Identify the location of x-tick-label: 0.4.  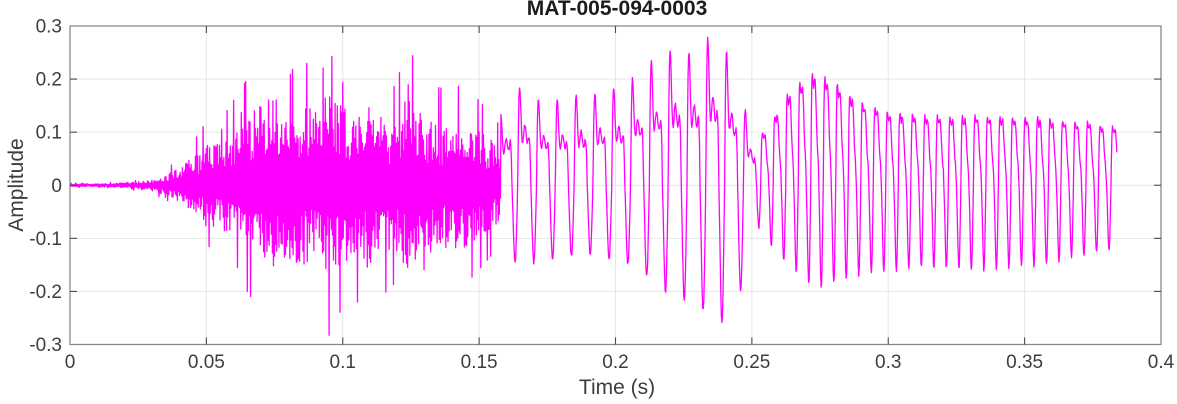
(1161, 362).